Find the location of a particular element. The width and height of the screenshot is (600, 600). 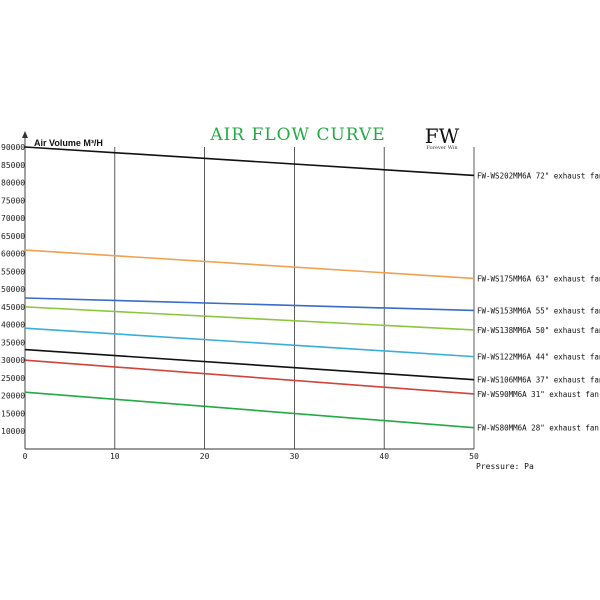

y-tick-label: 85000 is located at coordinates (13, 165).